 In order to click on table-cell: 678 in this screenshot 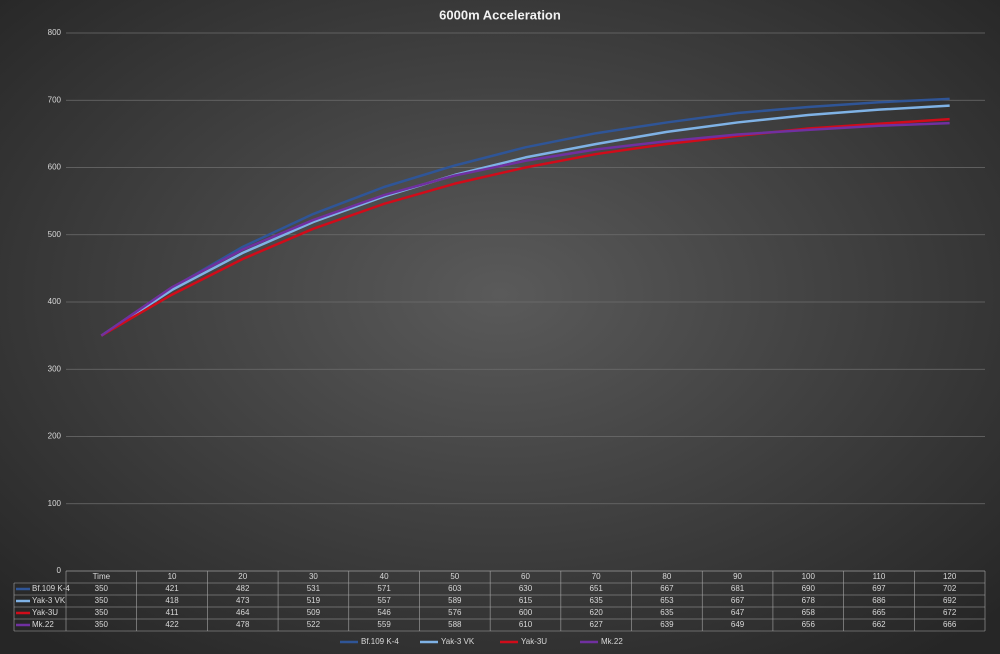, I will do `click(809, 600)`.